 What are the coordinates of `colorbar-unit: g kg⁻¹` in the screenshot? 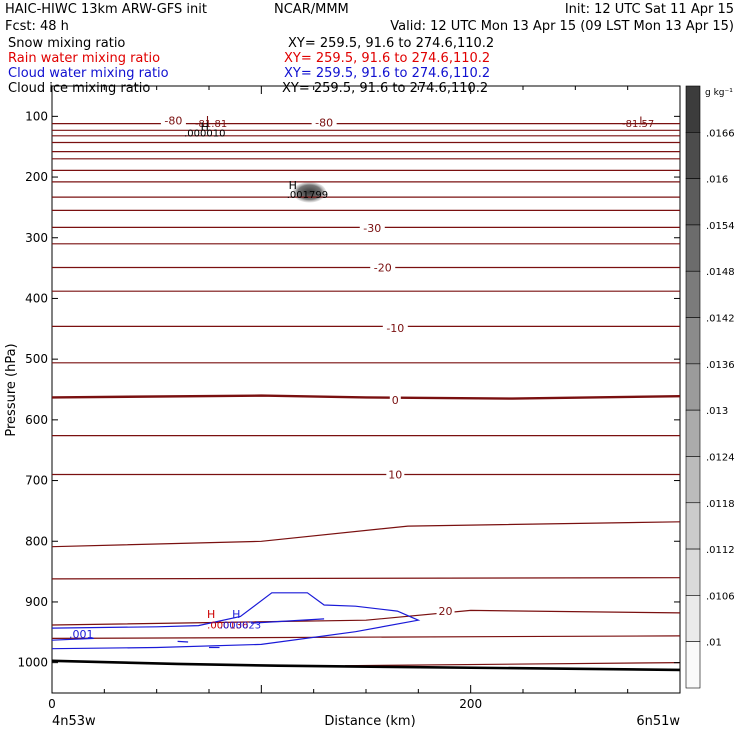 It's located at (719, 93).